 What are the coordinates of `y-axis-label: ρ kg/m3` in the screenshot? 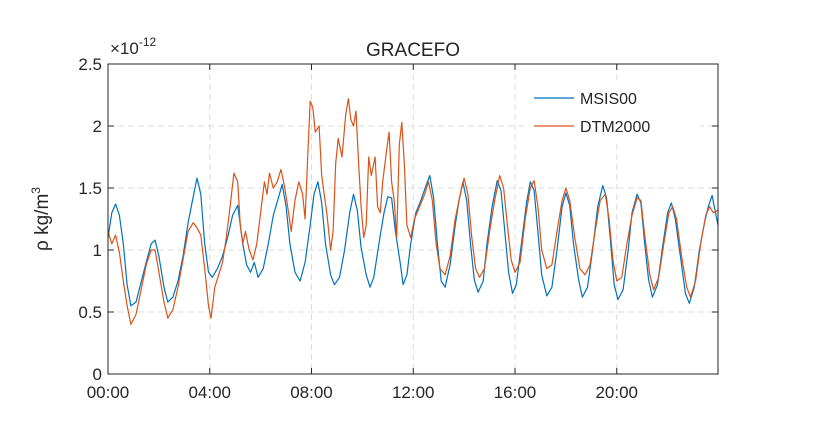 It's located at (41, 219).